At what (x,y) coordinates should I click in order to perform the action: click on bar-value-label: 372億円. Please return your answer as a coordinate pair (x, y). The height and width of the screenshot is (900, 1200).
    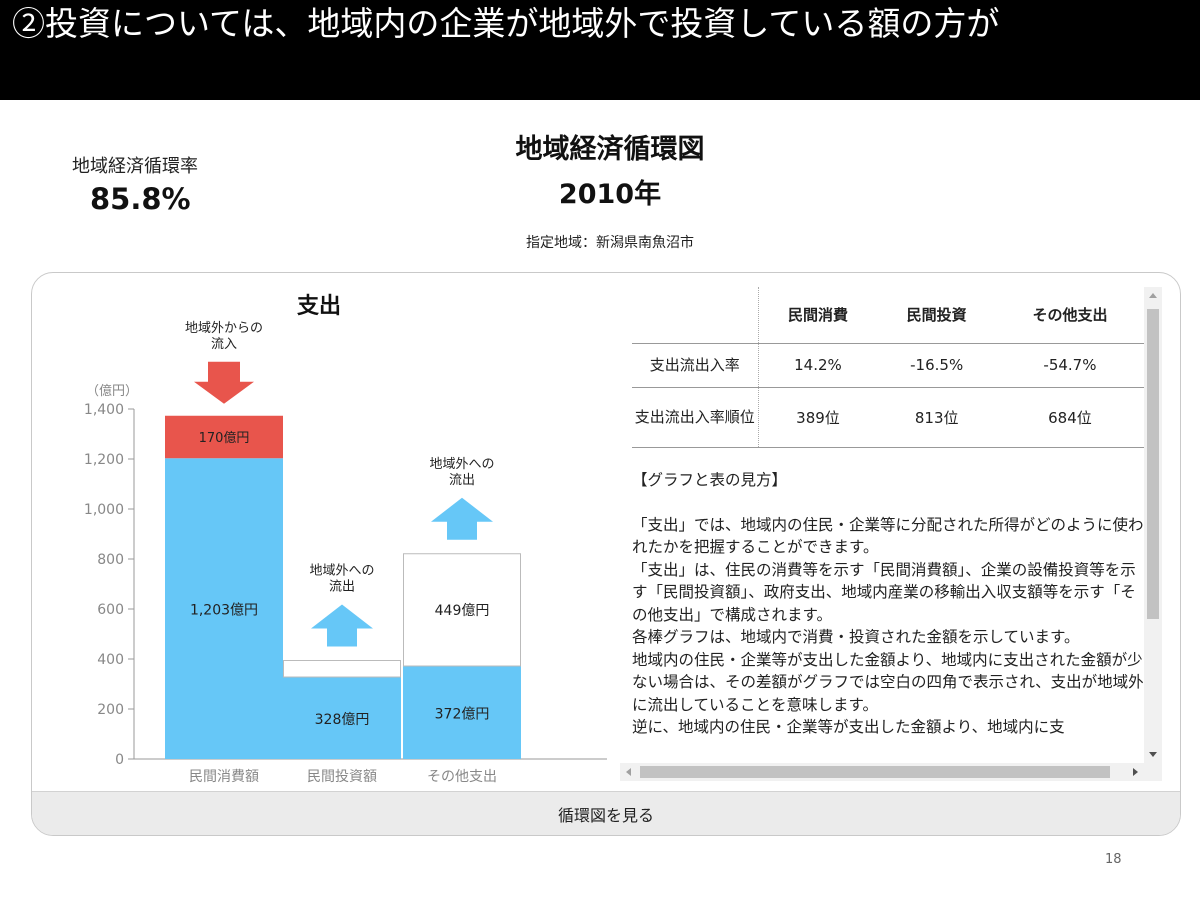
    Looking at the image, I should click on (462, 715).